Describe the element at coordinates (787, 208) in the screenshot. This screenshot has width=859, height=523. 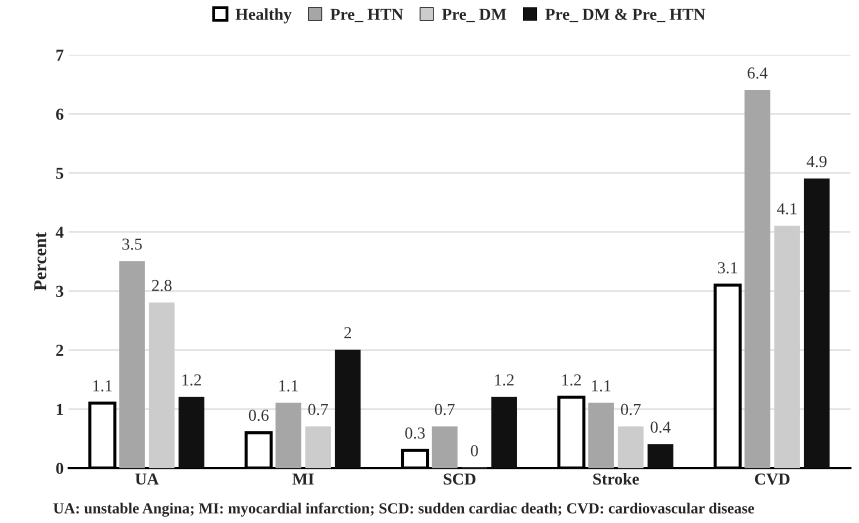
I see `data-label: 4.1` at that location.